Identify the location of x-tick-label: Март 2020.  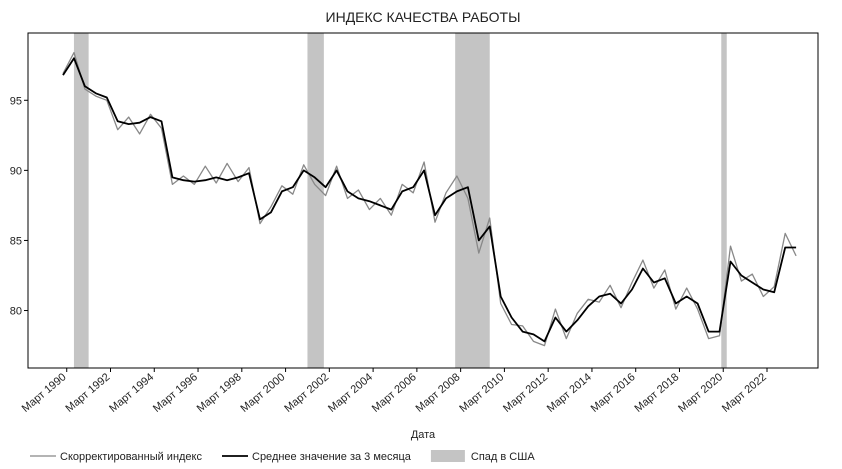
(700, 393).